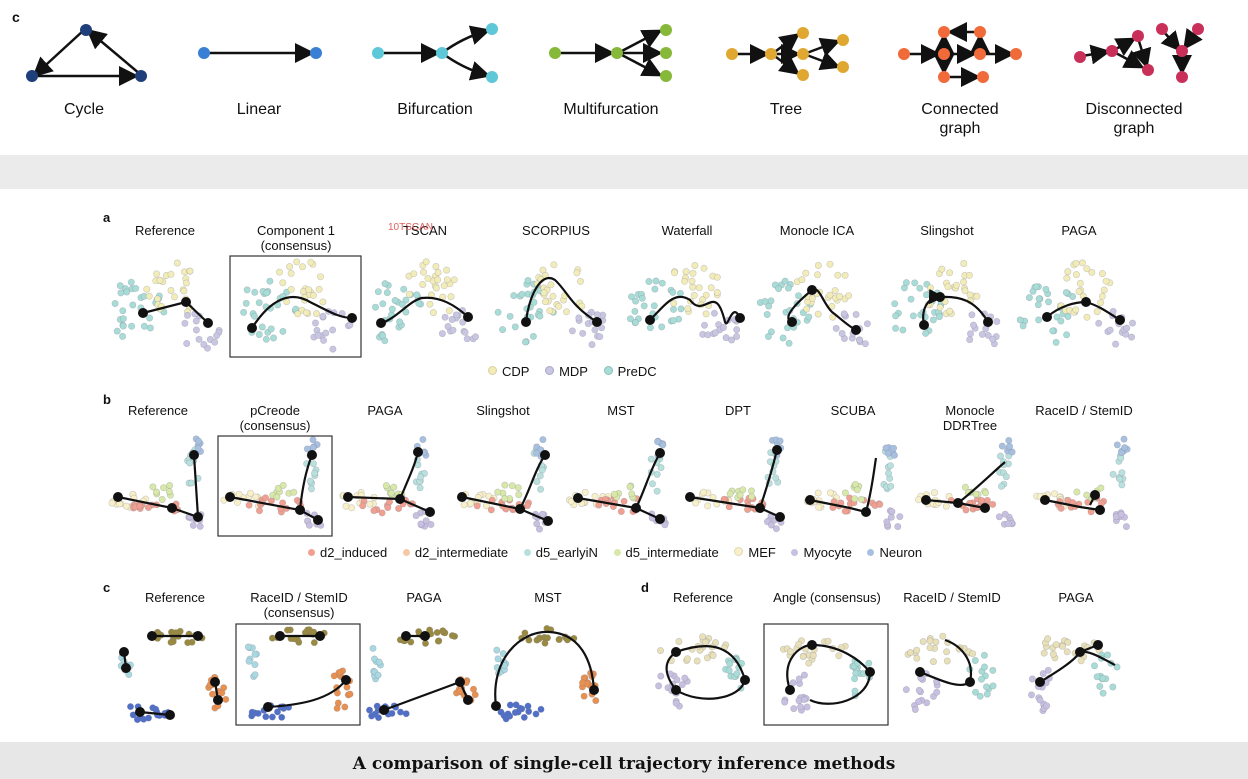  What do you see at coordinates (527, 552) in the screenshot?
I see `legend-swatch` at bounding box center [527, 552].